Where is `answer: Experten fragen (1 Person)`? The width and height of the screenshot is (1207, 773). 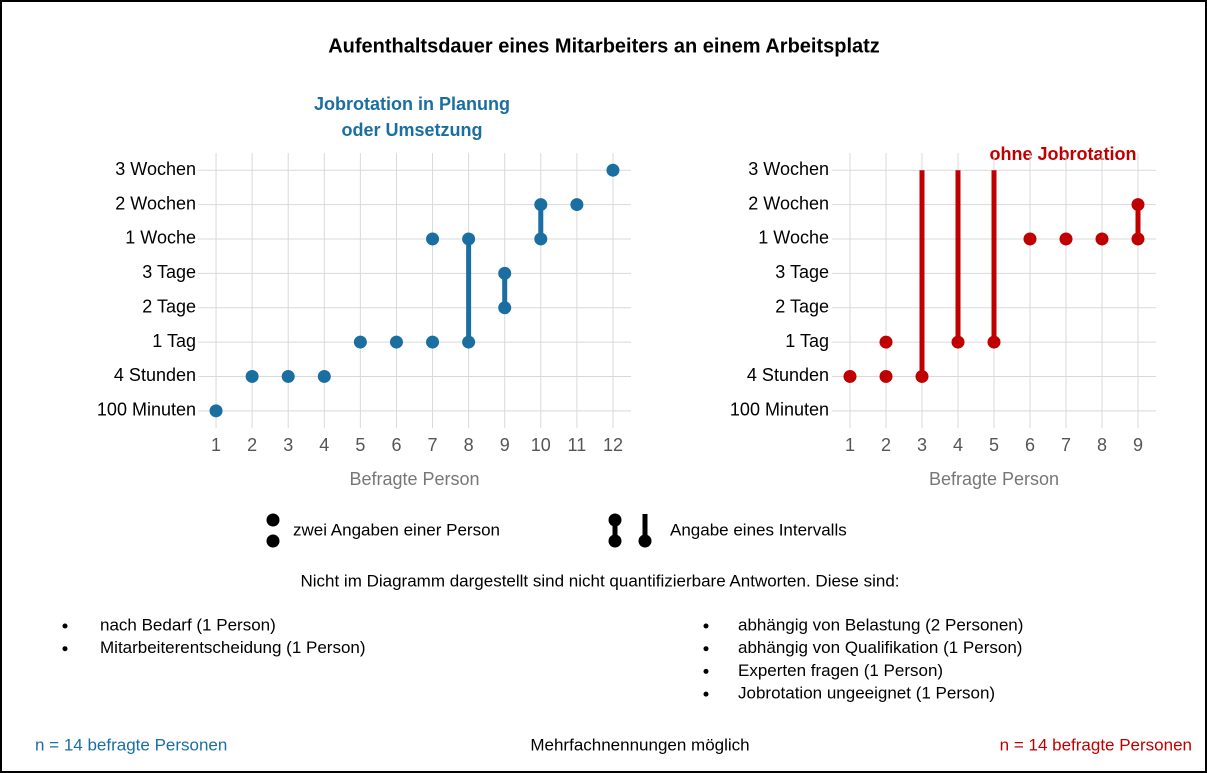
answer: Experten fragen (1 Person) is located at coordinates (840, 670).